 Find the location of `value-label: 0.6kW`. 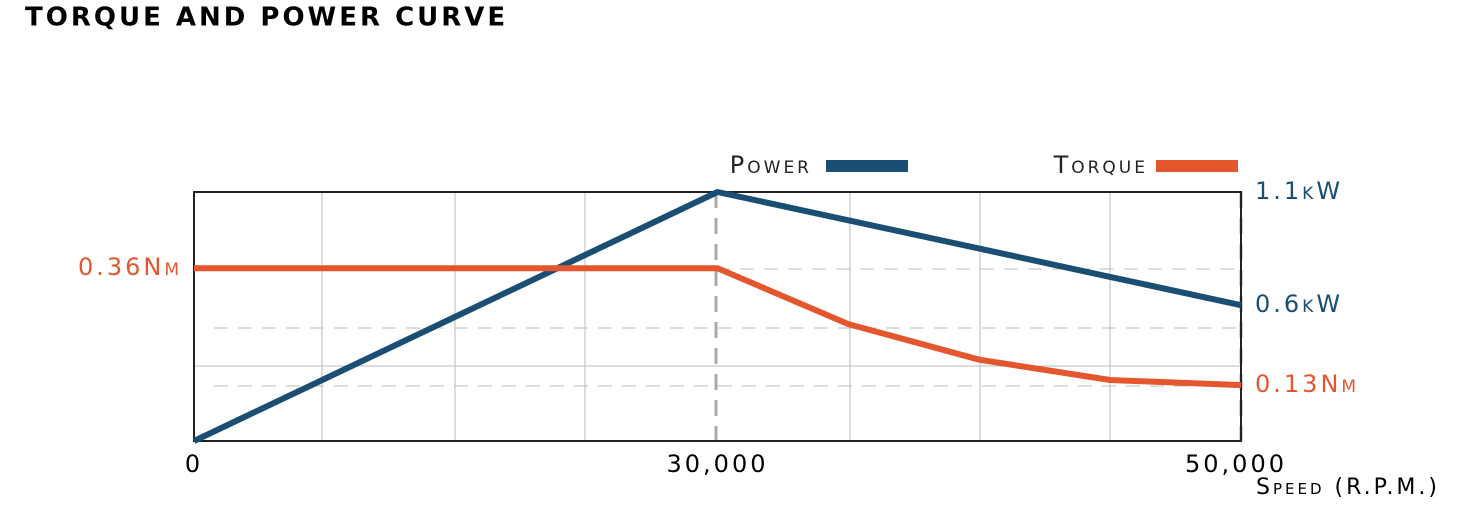

value-label: 0.6kW is located at coordinates (1299, 304).